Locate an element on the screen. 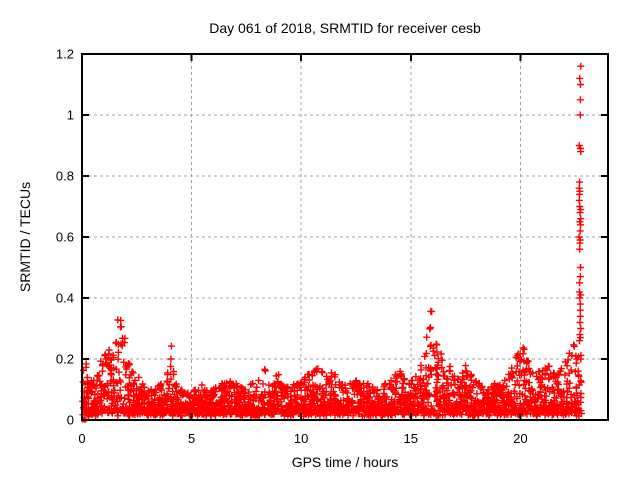  y-tick-label: 0.6 is located at coordinates (65, 237).